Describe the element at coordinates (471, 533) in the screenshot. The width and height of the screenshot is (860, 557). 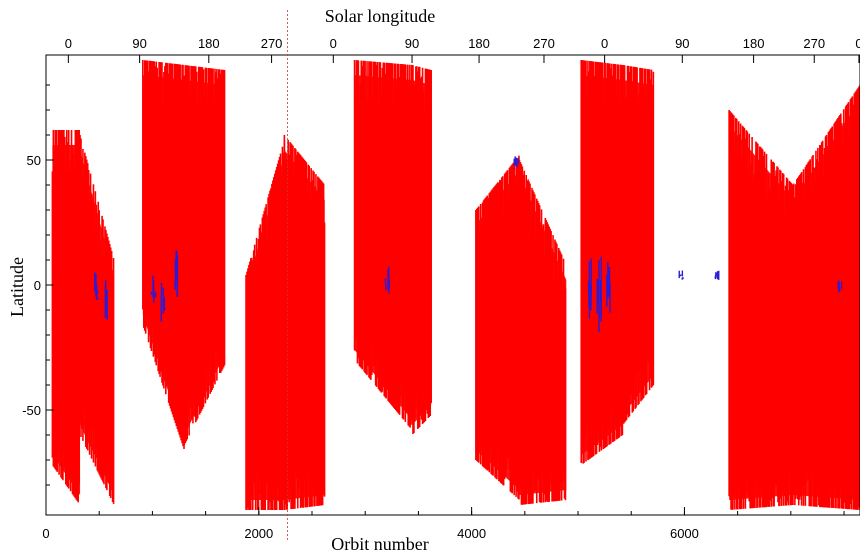
I see `x-tick-label: 4000` at that location.